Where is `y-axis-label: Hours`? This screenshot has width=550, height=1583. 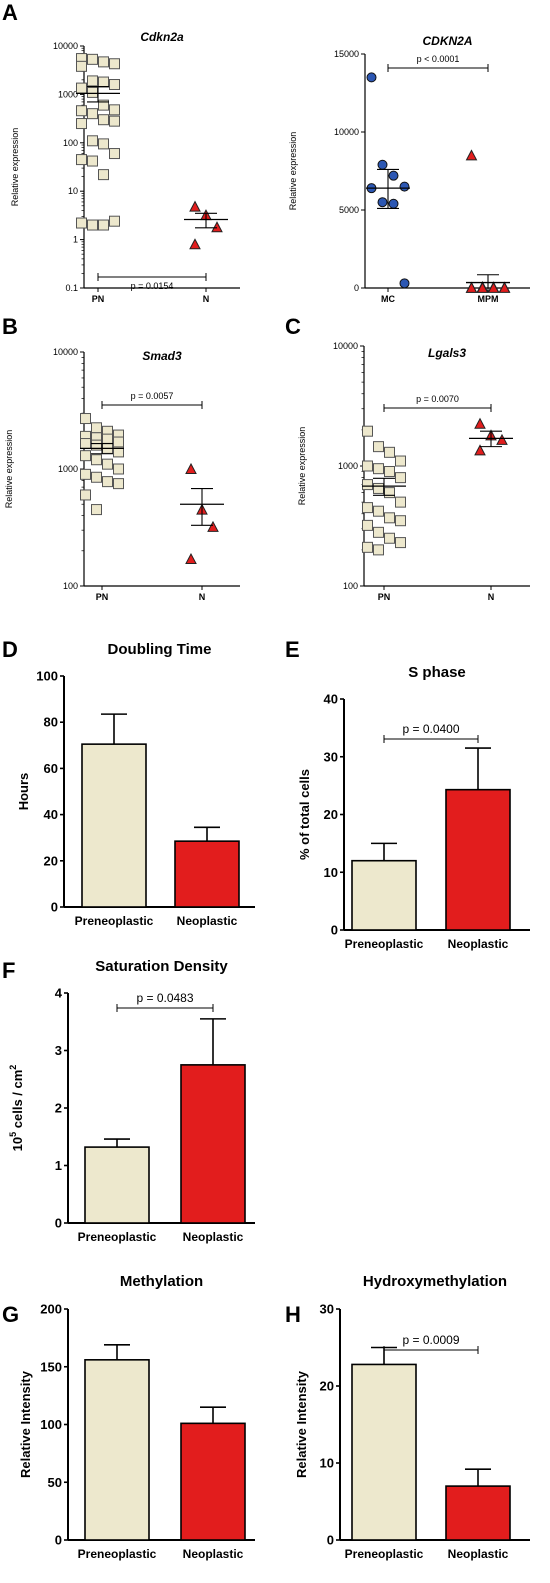
y-axis-label: Hours is located at coordinates (23, 792).